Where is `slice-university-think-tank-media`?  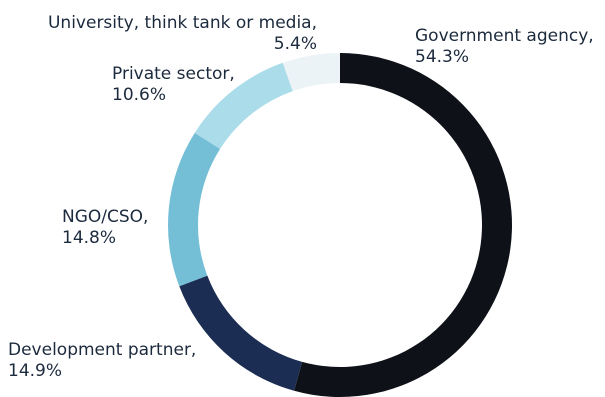
slice-university-think-tank-media is located at coordinates (311, 72).